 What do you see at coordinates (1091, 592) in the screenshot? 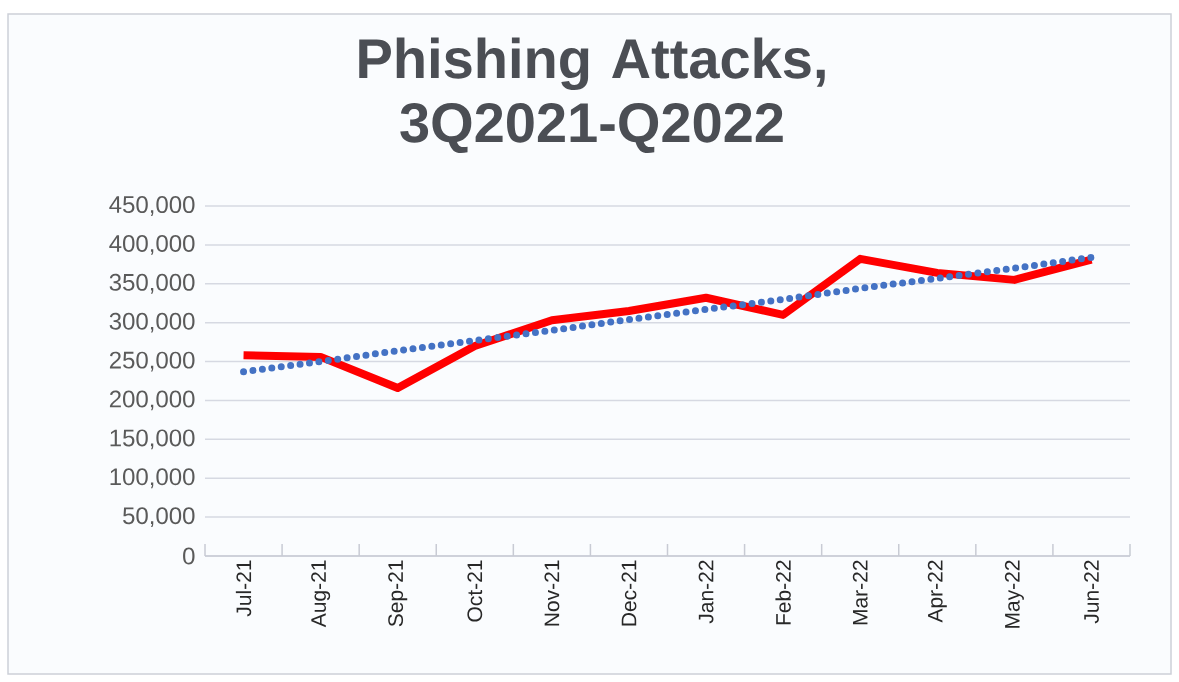
I see `x-tick-label: Jun-22` at bounding box center [1091, 592].